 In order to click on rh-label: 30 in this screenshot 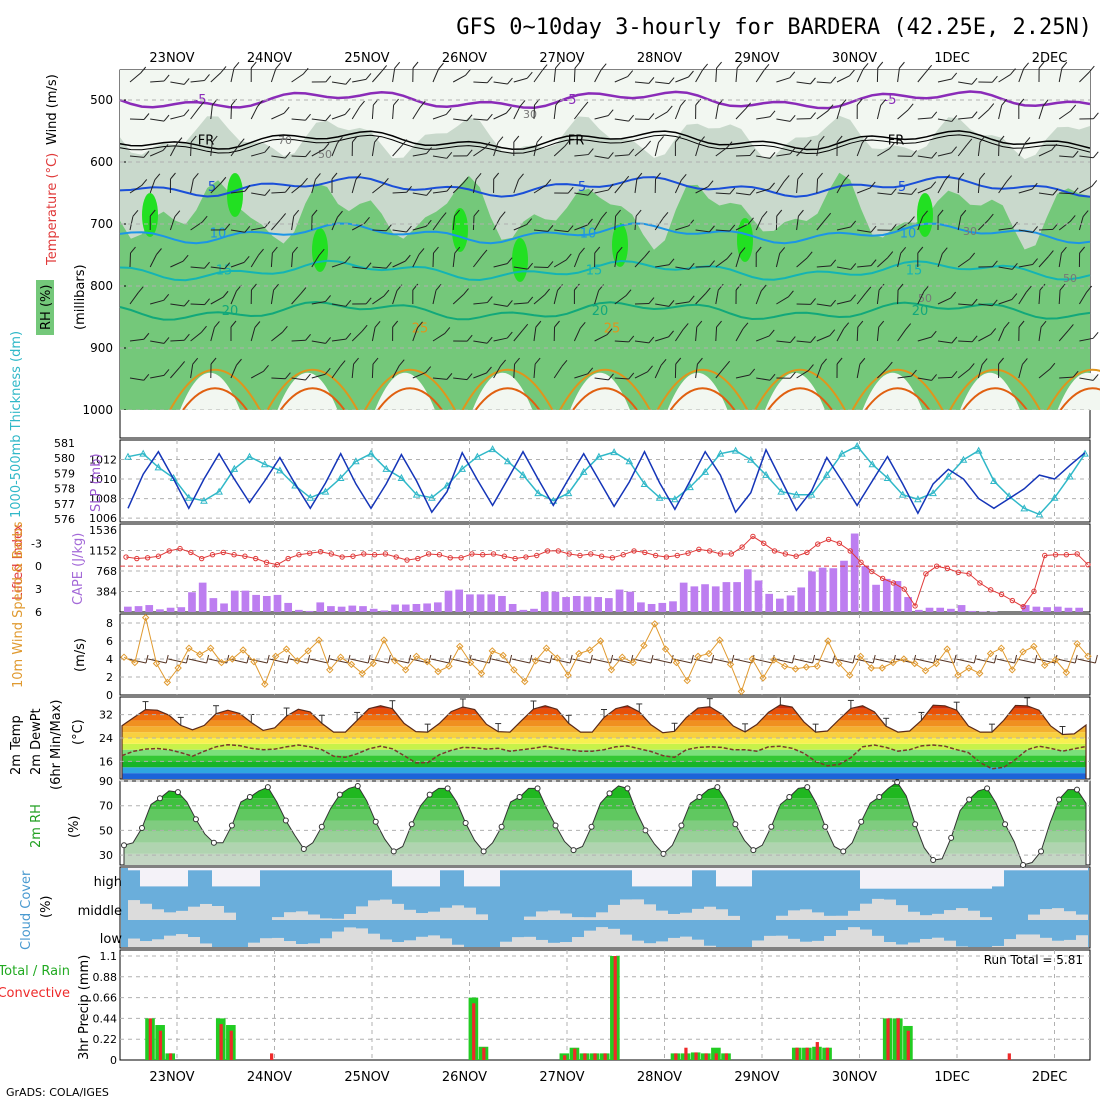, I will do `click(530, 114)`.